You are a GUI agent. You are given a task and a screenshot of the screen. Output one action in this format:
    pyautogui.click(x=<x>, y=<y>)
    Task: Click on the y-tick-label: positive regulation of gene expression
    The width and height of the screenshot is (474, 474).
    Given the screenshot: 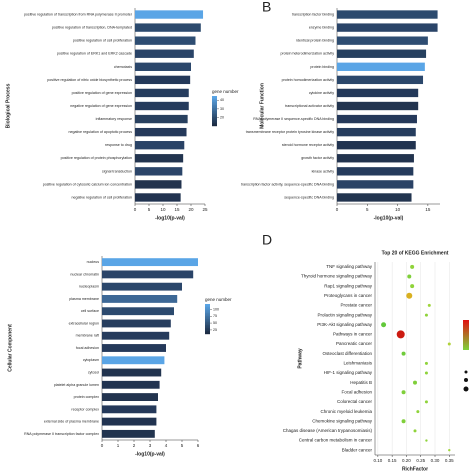 What is the action you would take?
    pyautogui.click(x=102, y=93)
    